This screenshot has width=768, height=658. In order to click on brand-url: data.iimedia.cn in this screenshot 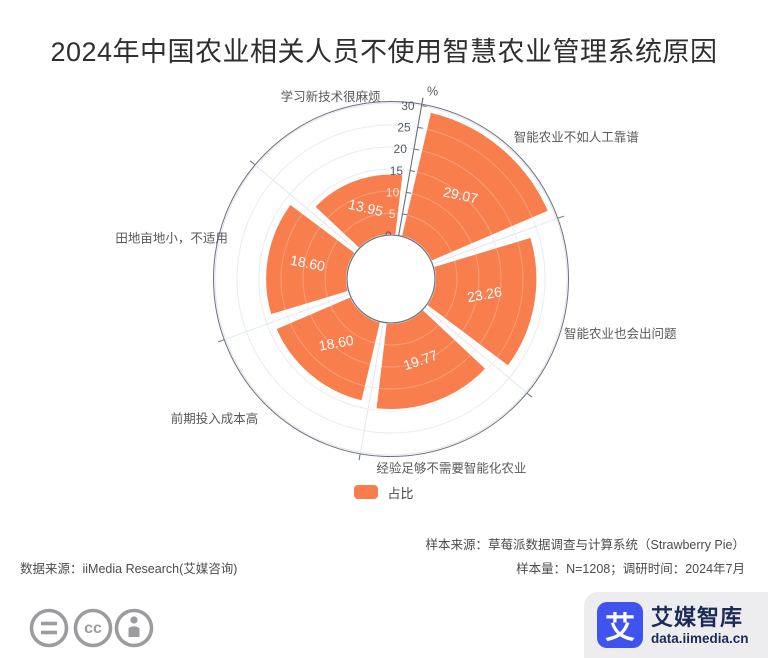, I will do `click(700, 638)`.